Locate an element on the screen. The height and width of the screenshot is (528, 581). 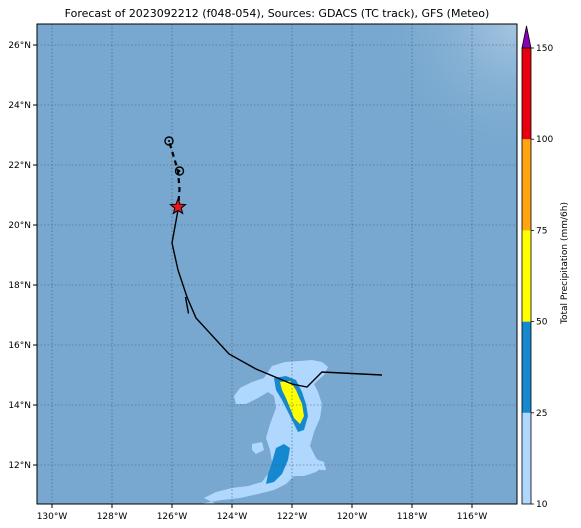
colorbar-tick-label: 50 is located at coordinates (542, 323).